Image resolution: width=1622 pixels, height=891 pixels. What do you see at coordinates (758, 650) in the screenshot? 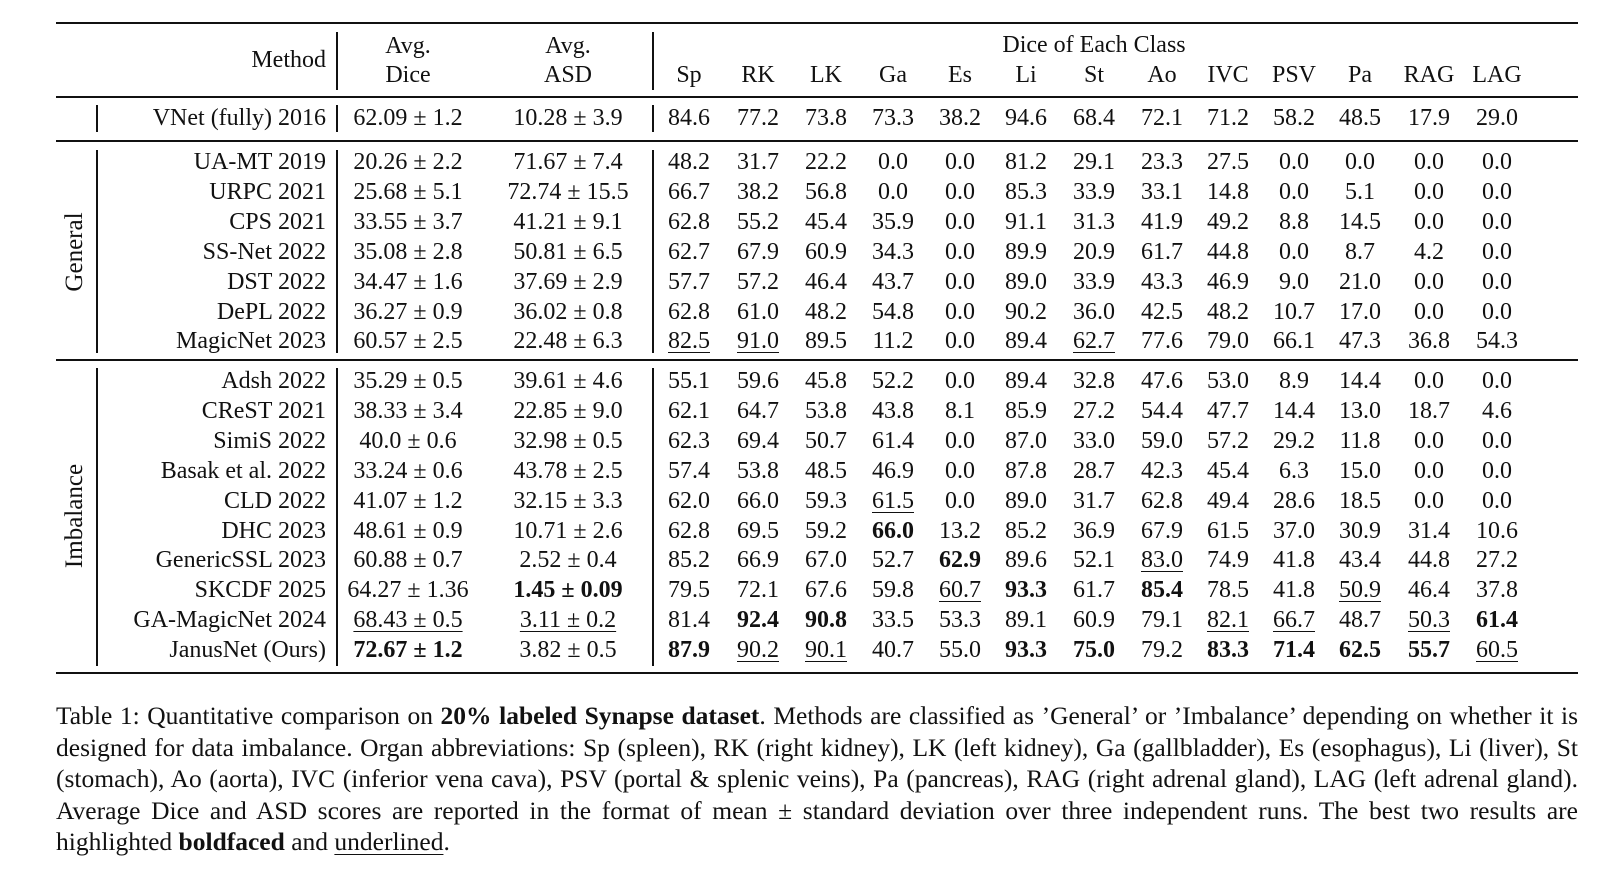
I see `dice-rk-janusnet-ours: 90.2` at bounding box center [758, 650].